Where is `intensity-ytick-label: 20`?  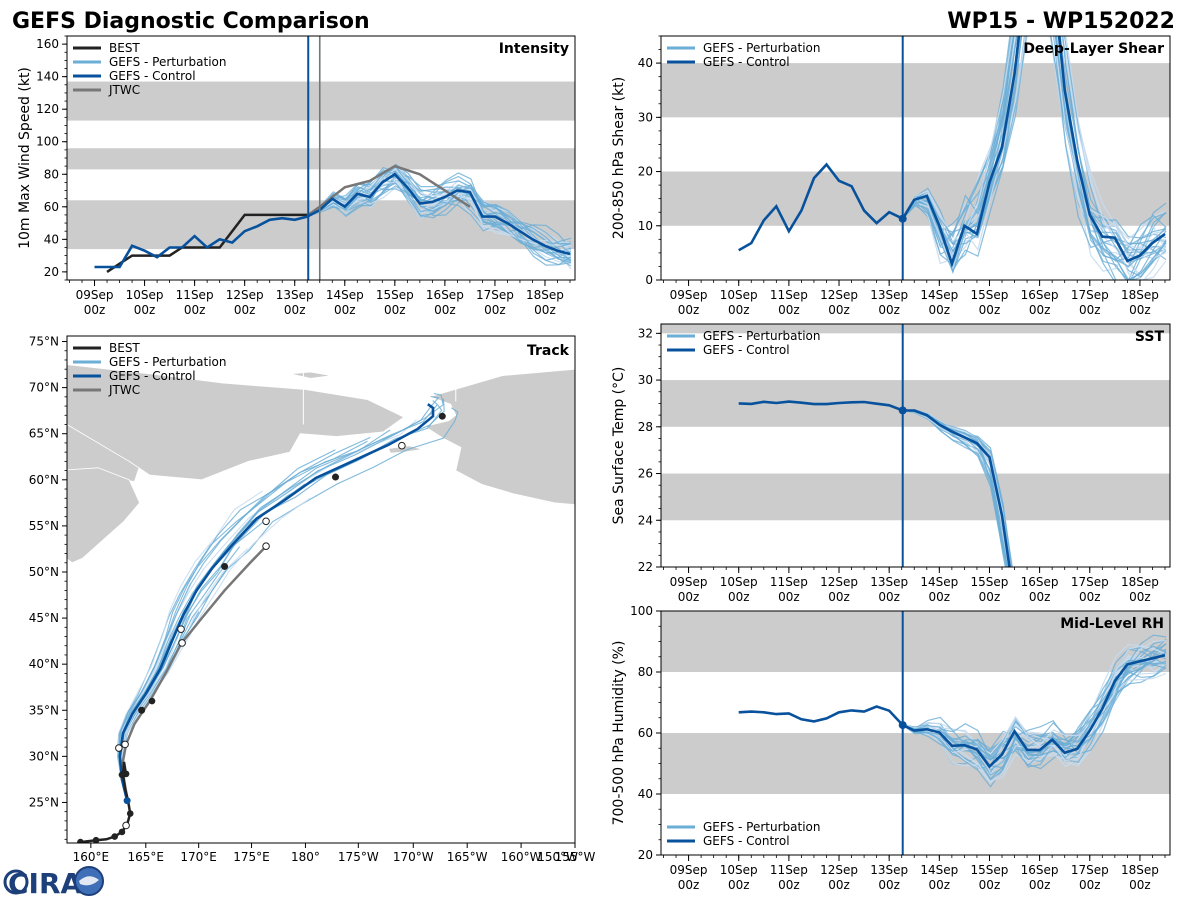 intensity-ytick-label: 20 is located at coordinates (51, 272).